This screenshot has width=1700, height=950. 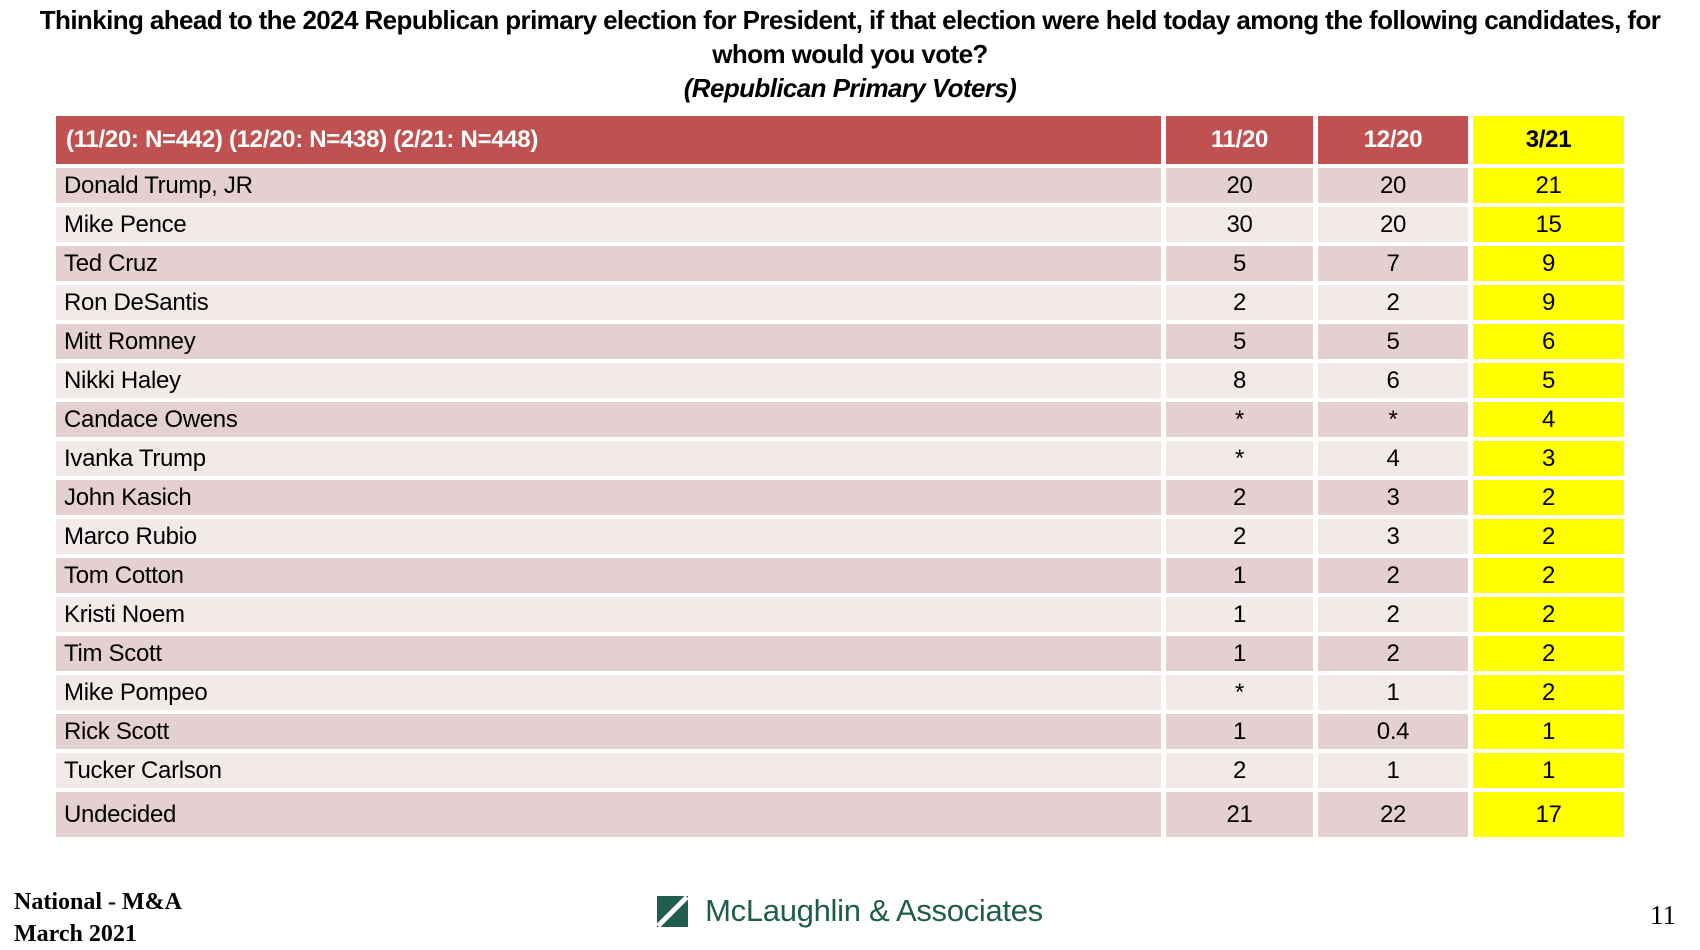 I want to click on table-row: Ivanka Trump * 4 3, so click(x=840, y=458).